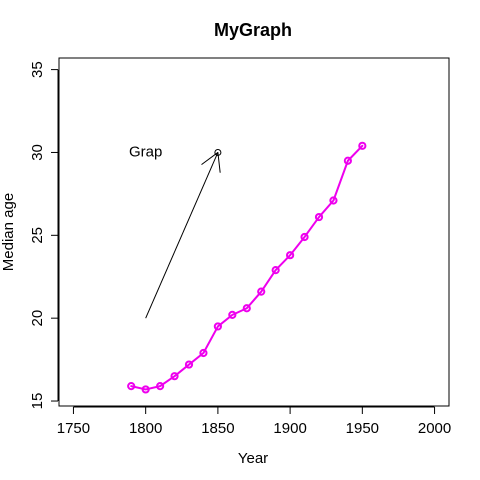 The width and height of the screenshot is (480, 480). I want to click on annotation-label: Grap, so click(145, 151).